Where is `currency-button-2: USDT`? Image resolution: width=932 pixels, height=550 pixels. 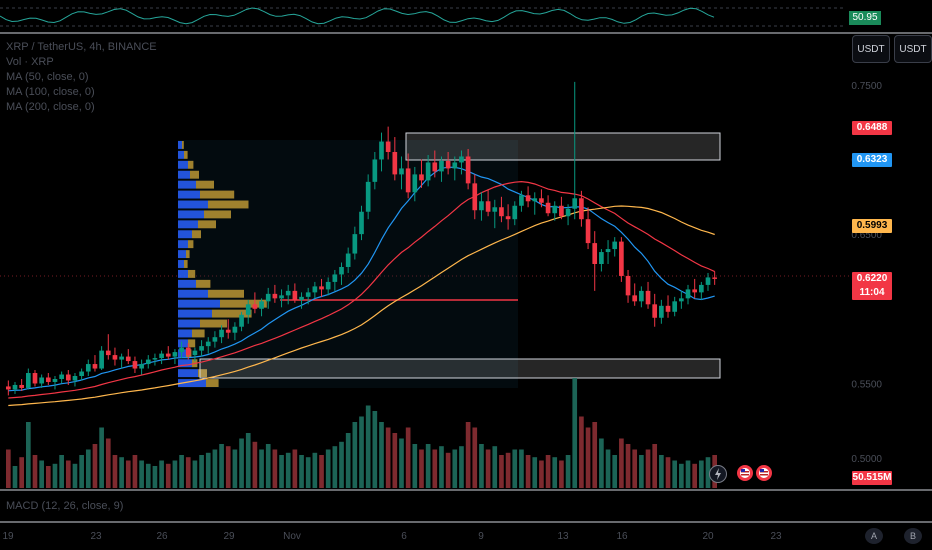 currency-button-2: USDT is located at coordinates (913, 49).